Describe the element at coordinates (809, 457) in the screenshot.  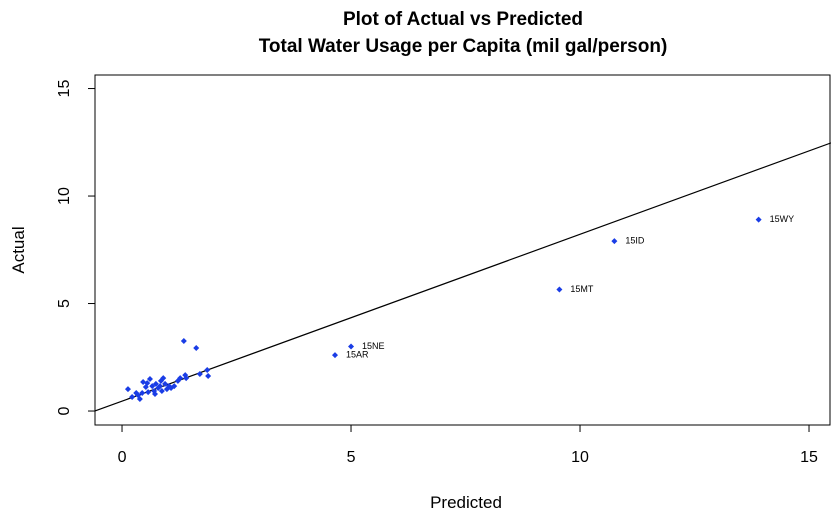
I see `x-tick-label: 15` at that location.